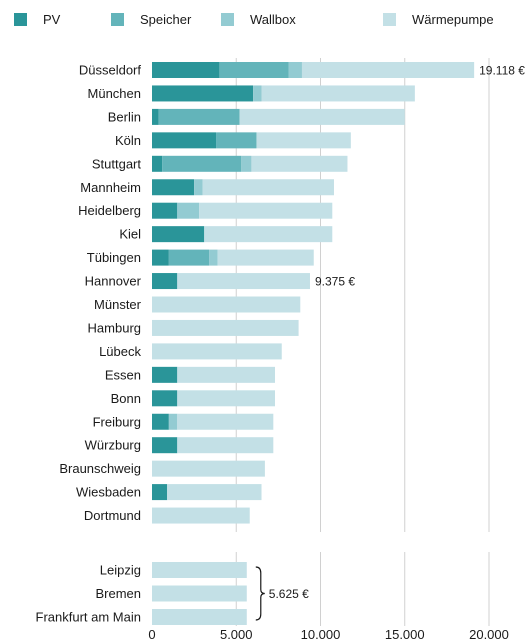 The image size is (530, 644). What do you see at coordinates (117, 421) in the screenshot?
I see `category-label: Freiburg` at bounding box center [117, 421].